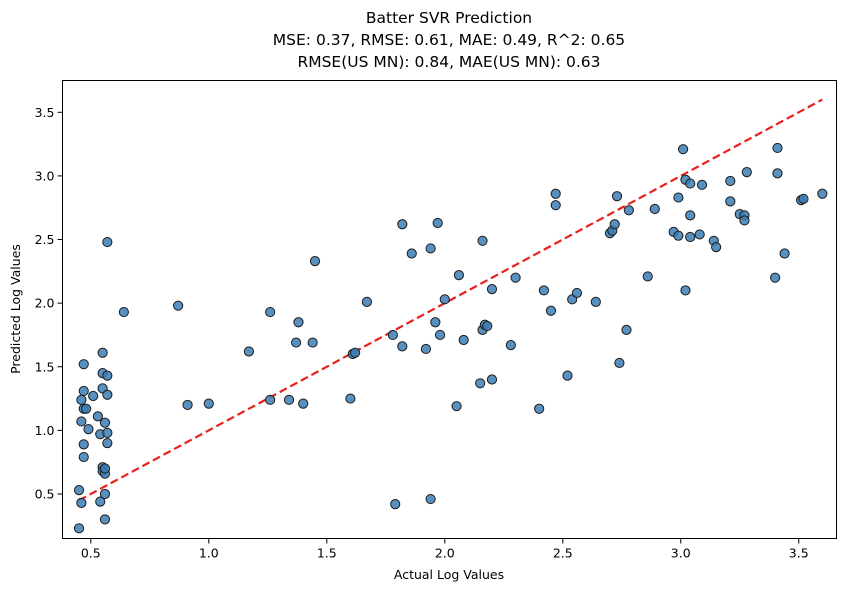 Image resolution: width=846 pixels, height=591 pixels. Describe the element at coordinates (327, 553) in the screenshot. I see `x-tick-label: 1.5` at that location.